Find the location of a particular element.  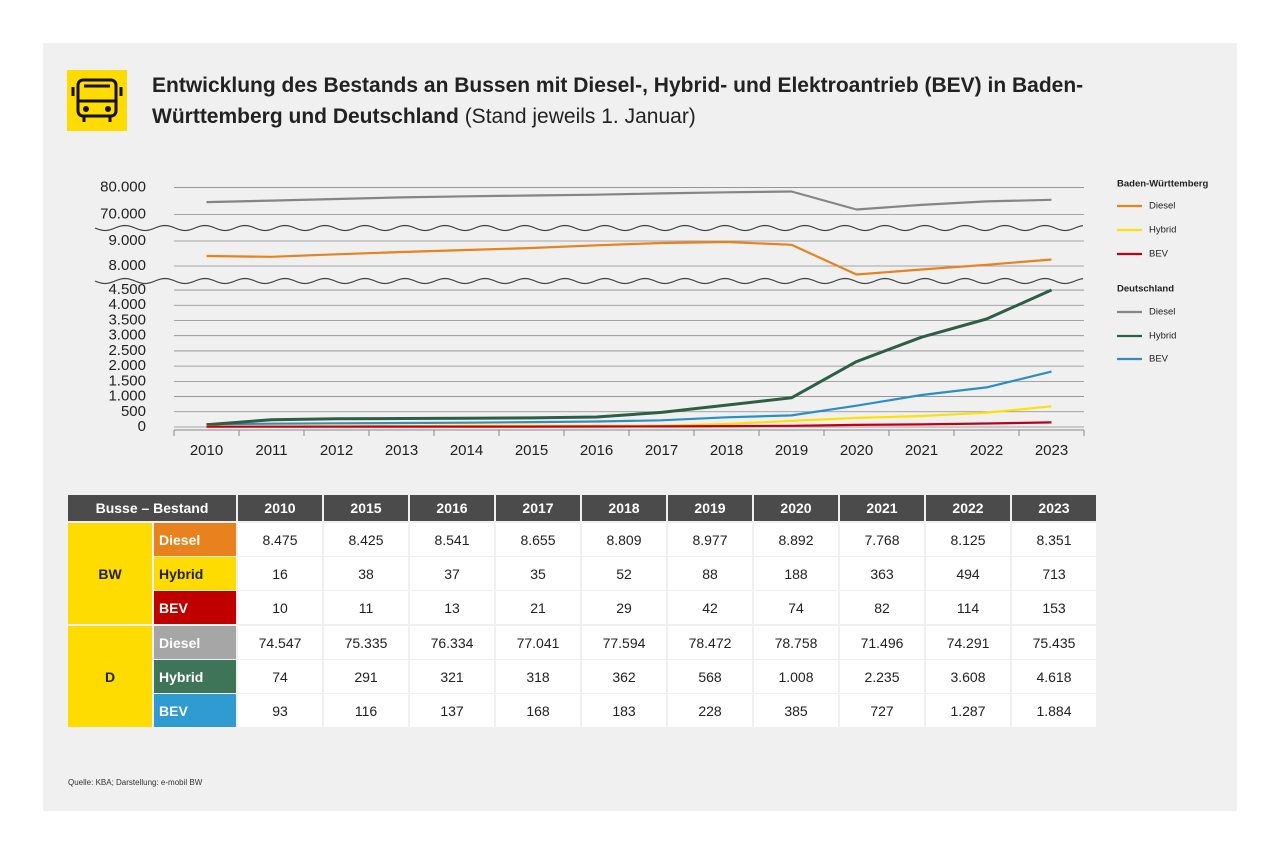

table-cell: 75.335 is located at coordinates (366, 642).